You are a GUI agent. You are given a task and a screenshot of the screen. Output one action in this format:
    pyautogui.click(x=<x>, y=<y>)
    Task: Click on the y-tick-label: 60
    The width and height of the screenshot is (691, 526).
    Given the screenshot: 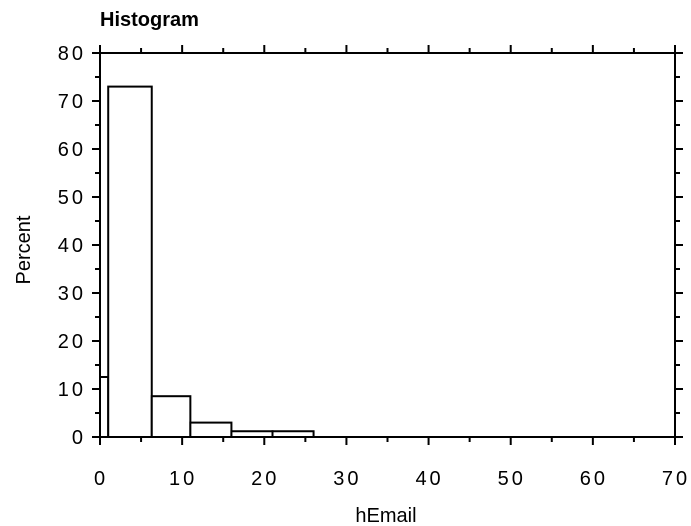 What is the action you would take?
    pyautogui.click(x=72, y=150)
    